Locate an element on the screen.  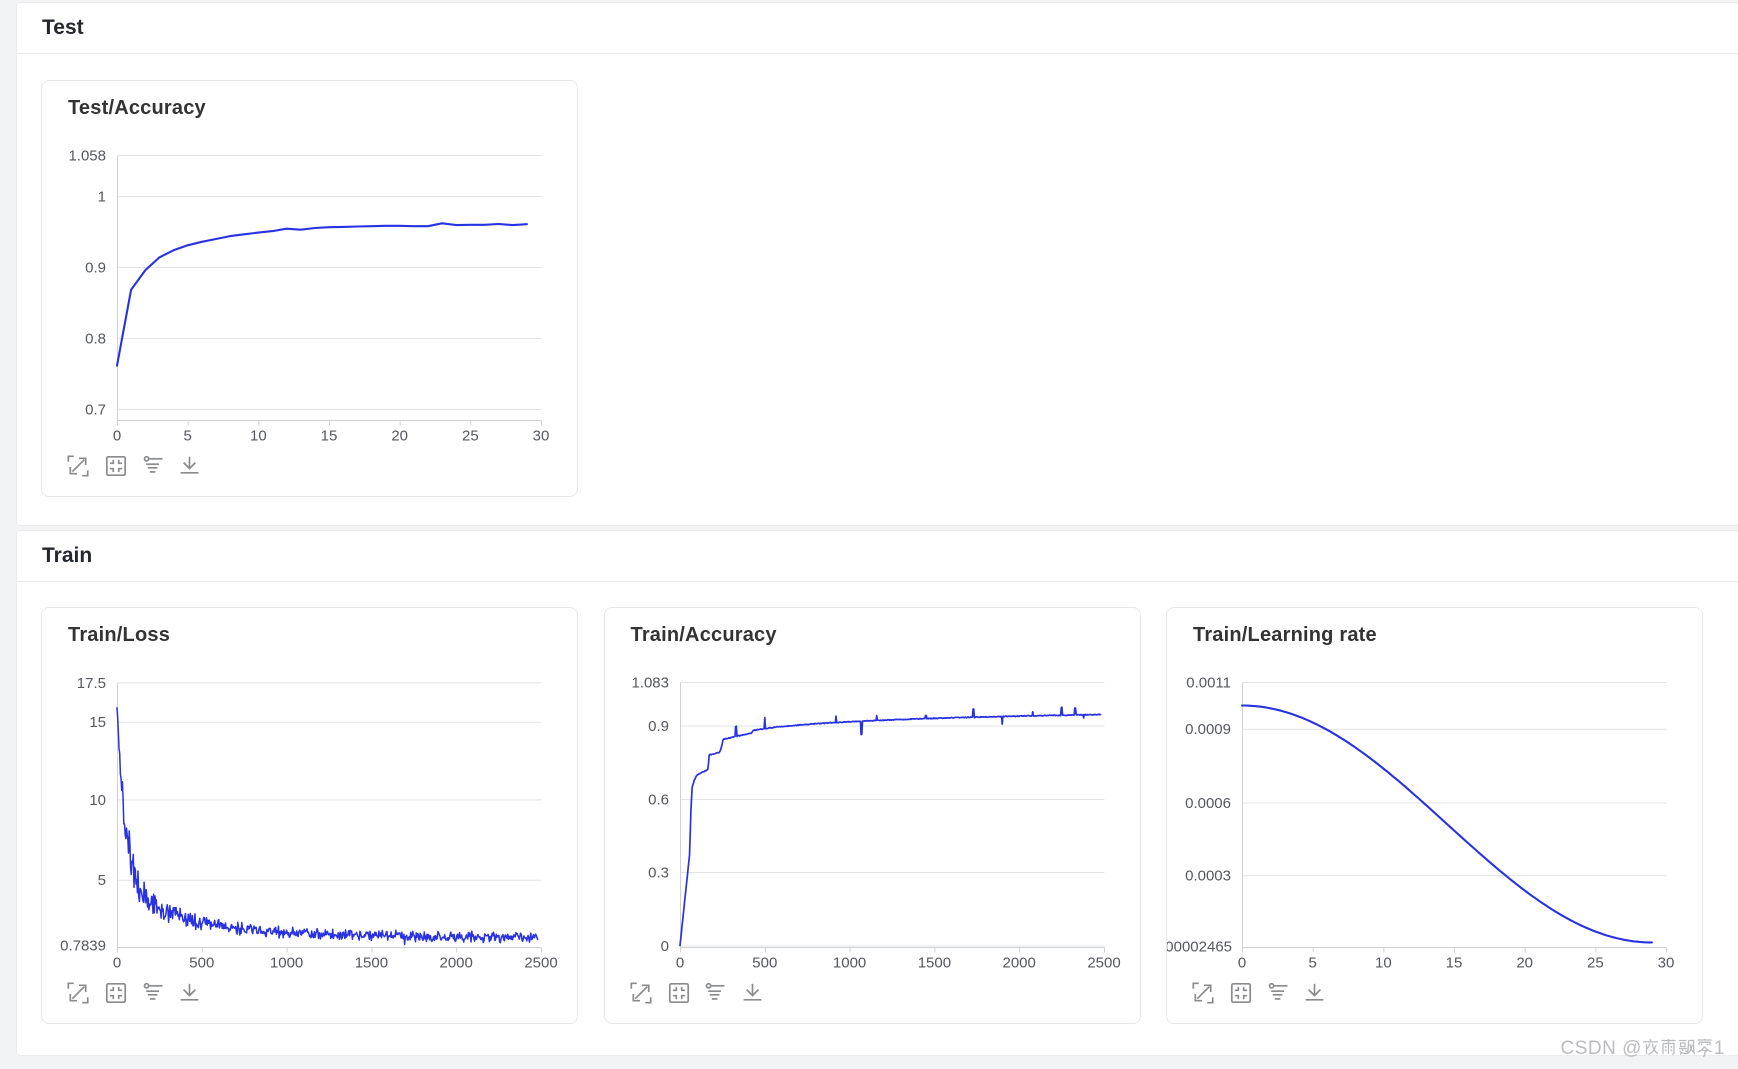
svg-text: 17.5 is located at coordinates (91, 683).